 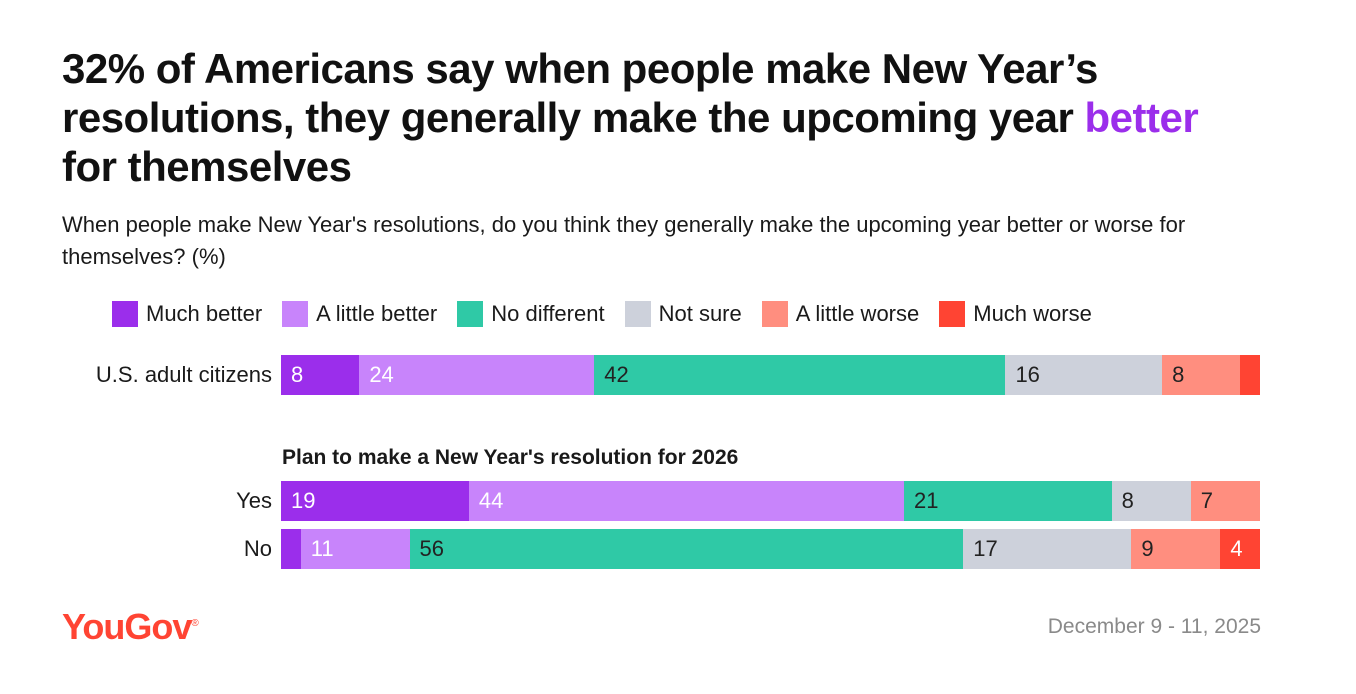 What do you see at coordinates (1047, 549) in the screenshot?
I see `bar-segment-no-not-sure: 17` at bounding box center [1047, 549].